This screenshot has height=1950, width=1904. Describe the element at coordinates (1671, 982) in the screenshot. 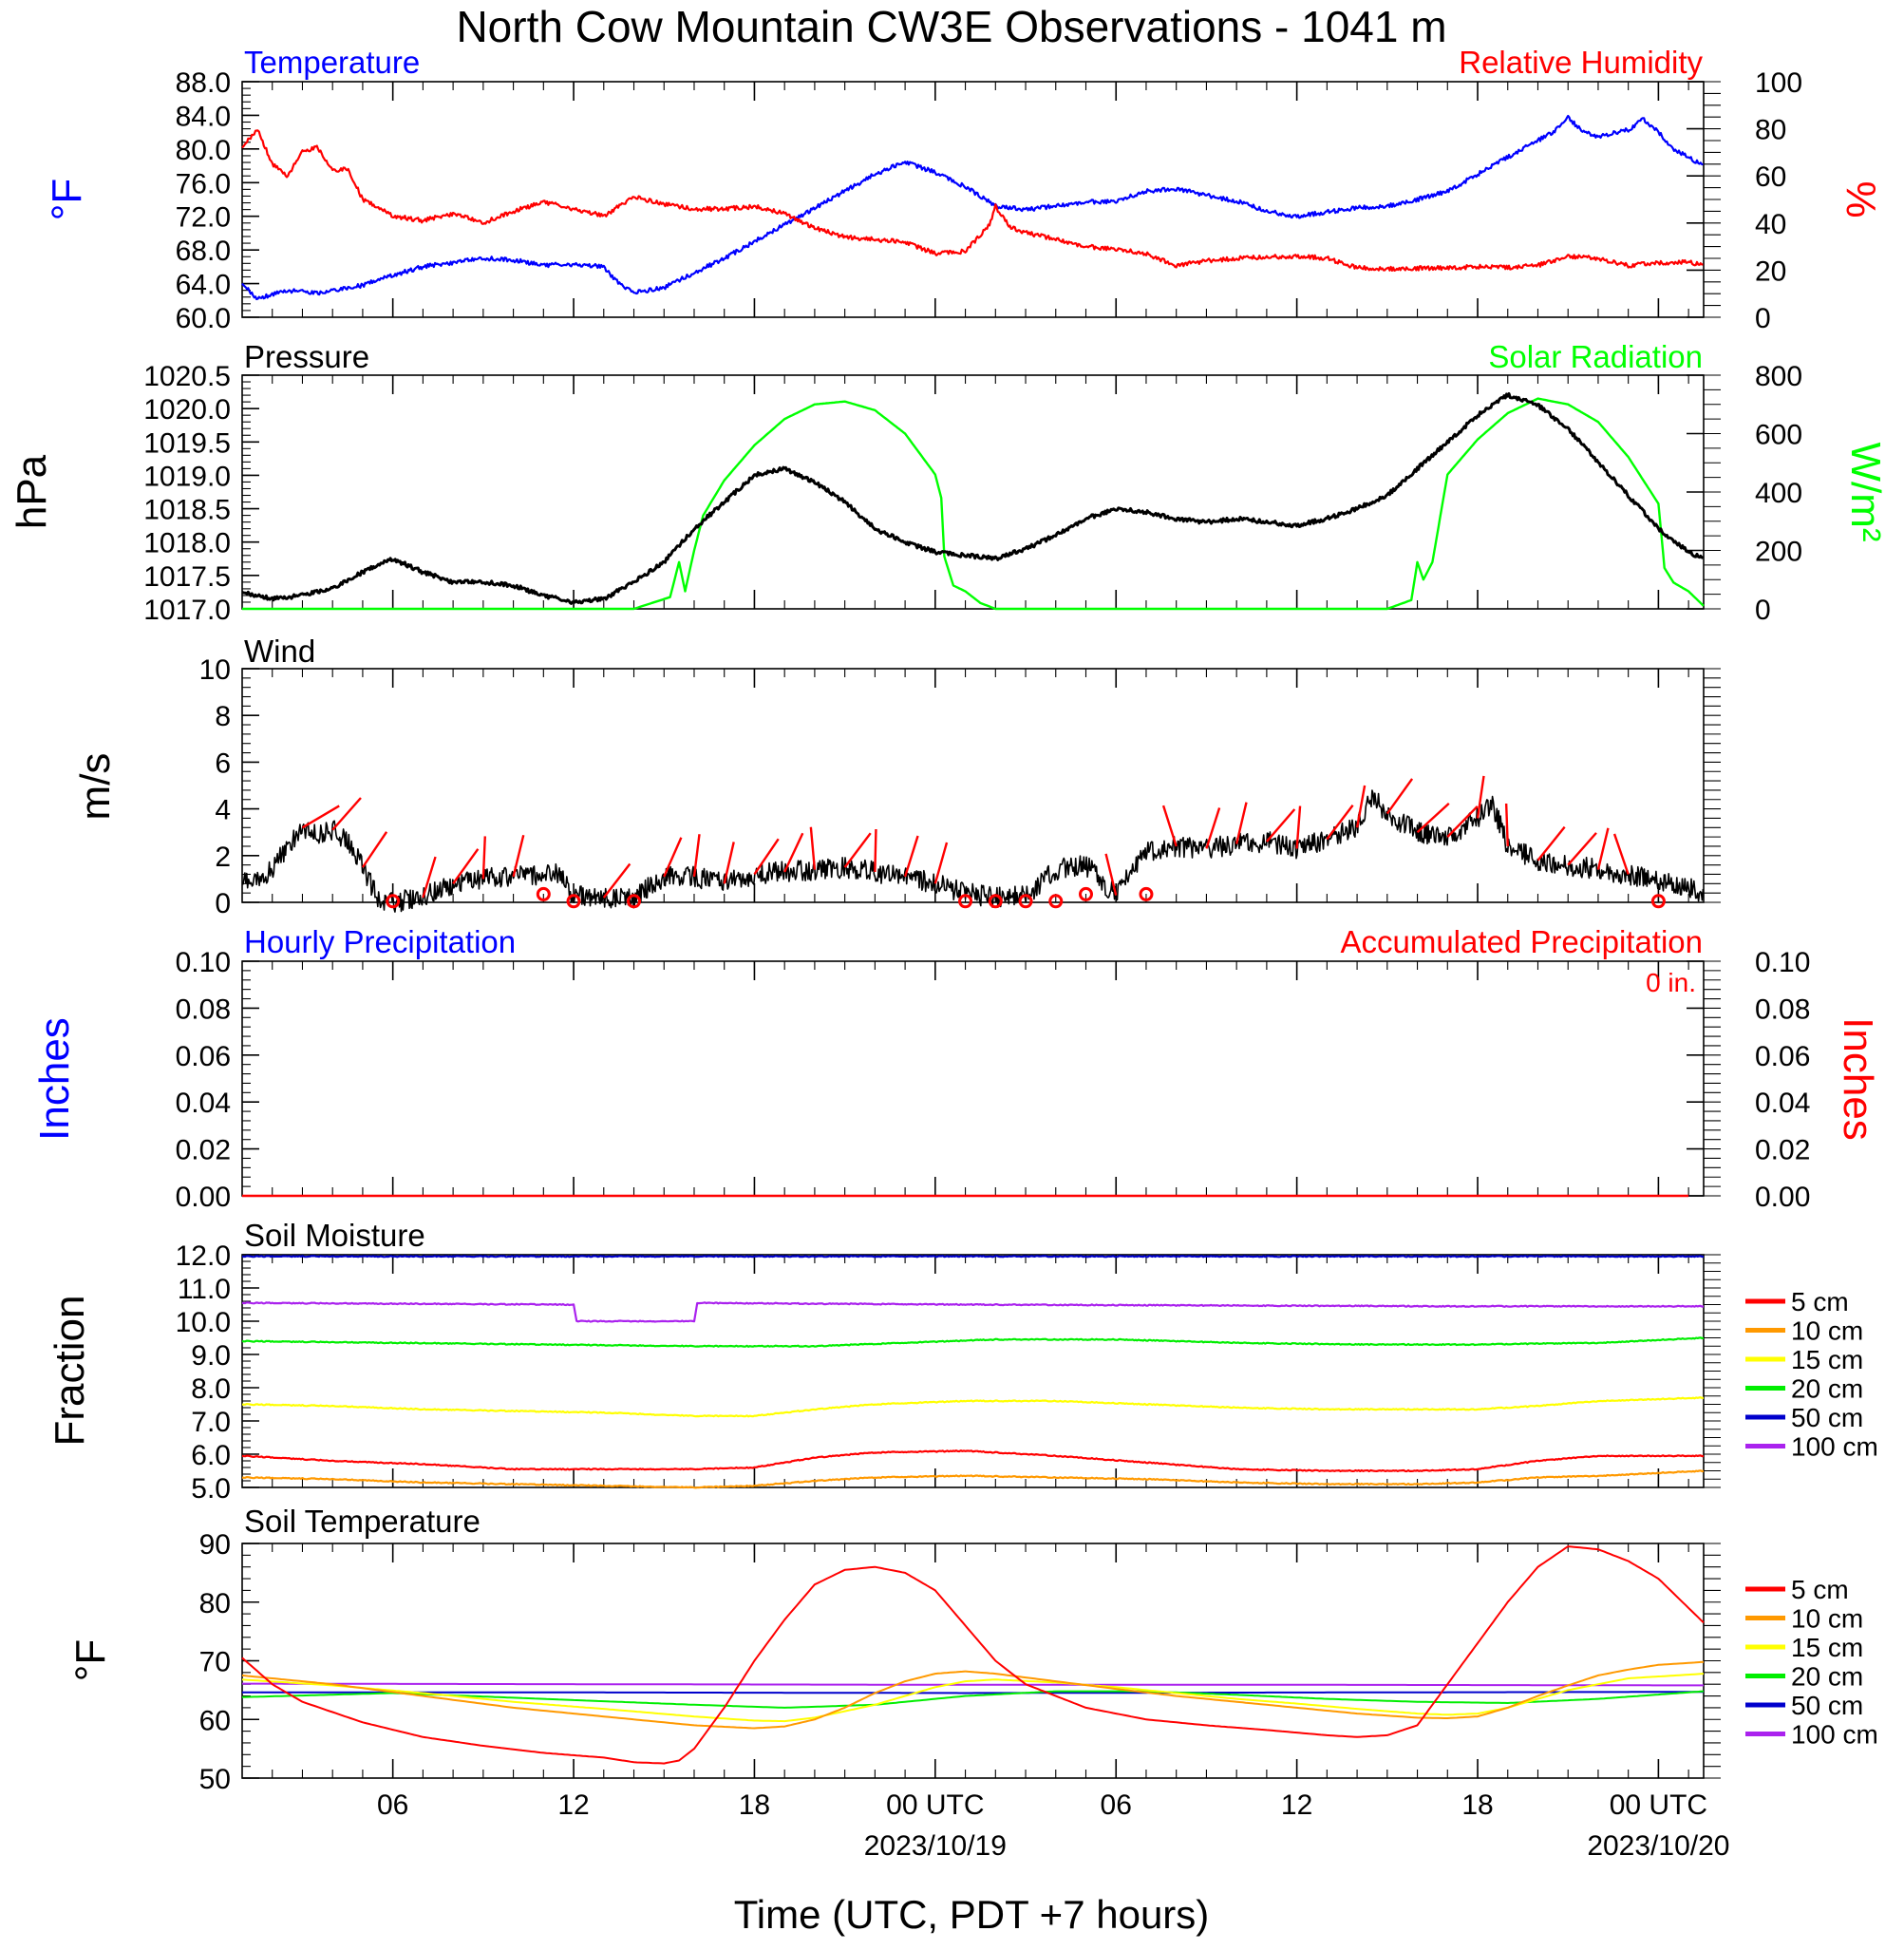

I see `accum-precip-value: 0 in.` at that location.